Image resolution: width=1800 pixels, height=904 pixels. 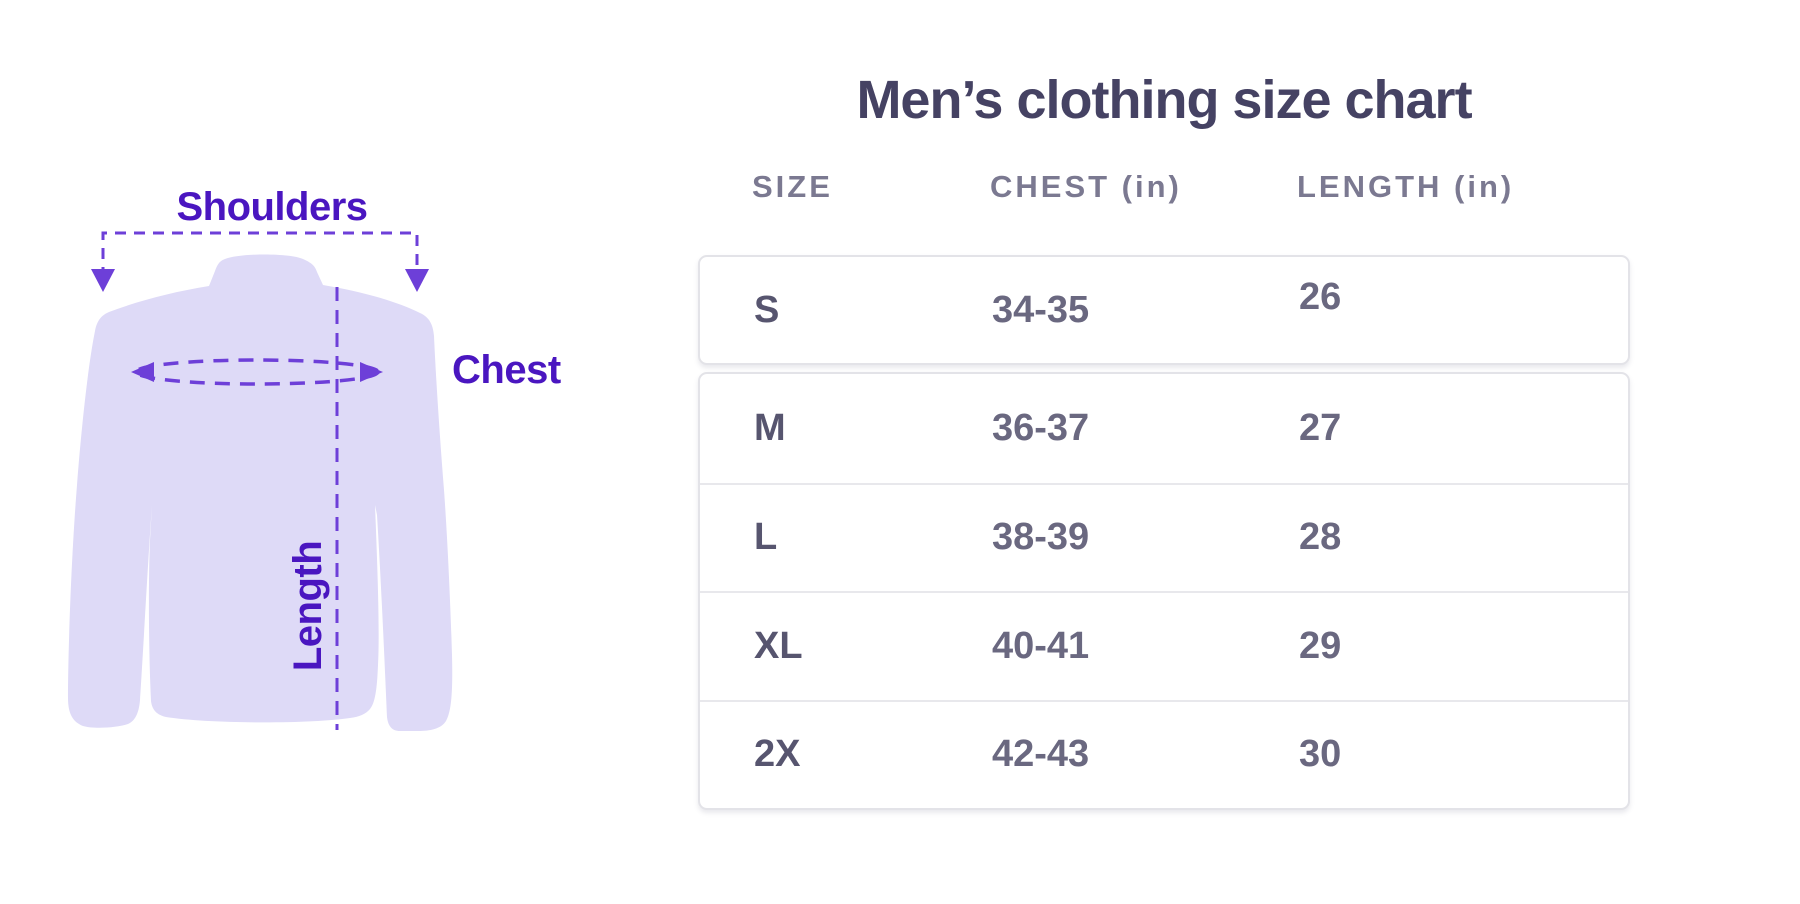 What do you see at coordinates (1041, 645) in the screenshot?
I see `chest-cell: 40-41` at bounding box center [1041, 645].